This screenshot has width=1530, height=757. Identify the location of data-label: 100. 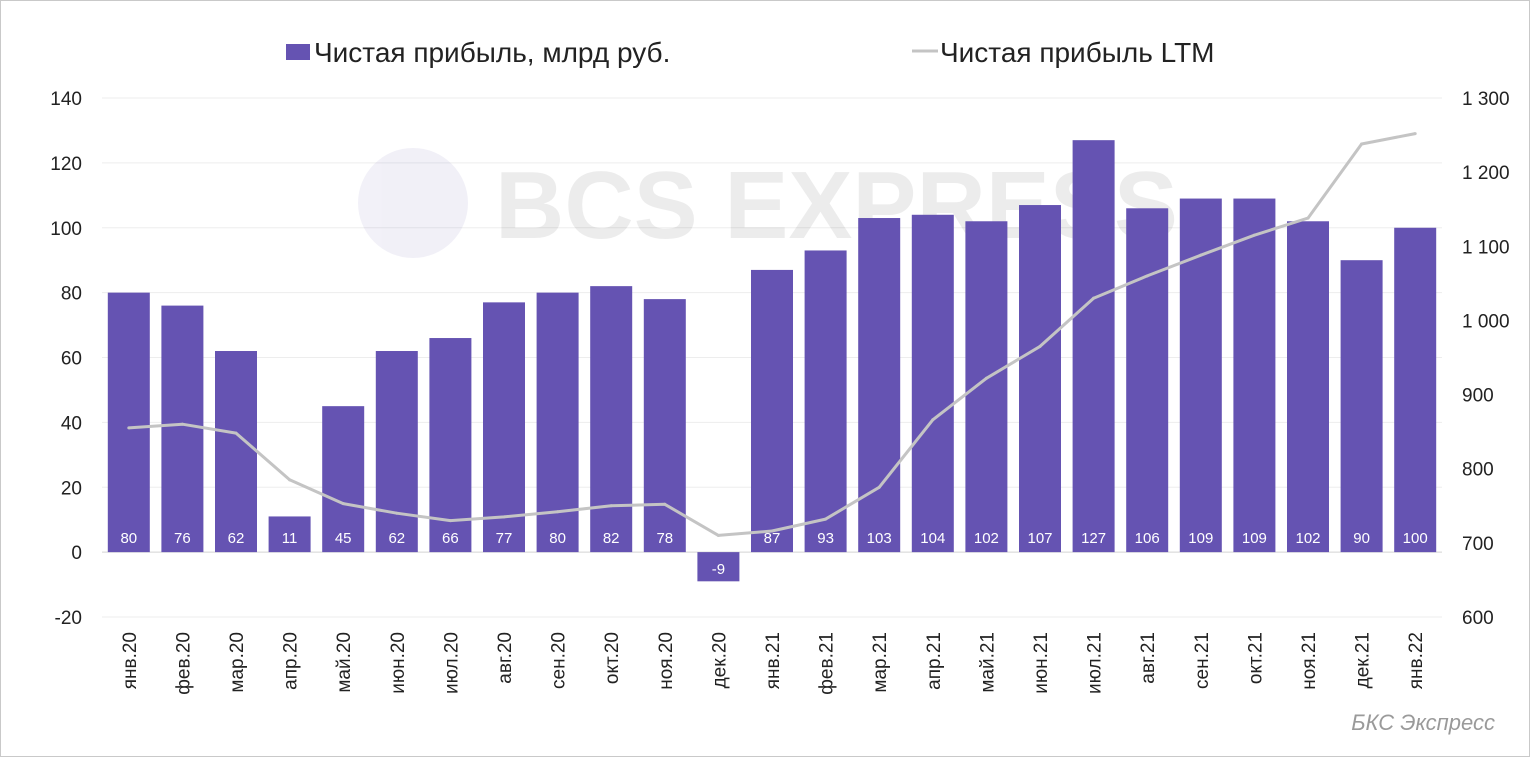
(1415, 538).